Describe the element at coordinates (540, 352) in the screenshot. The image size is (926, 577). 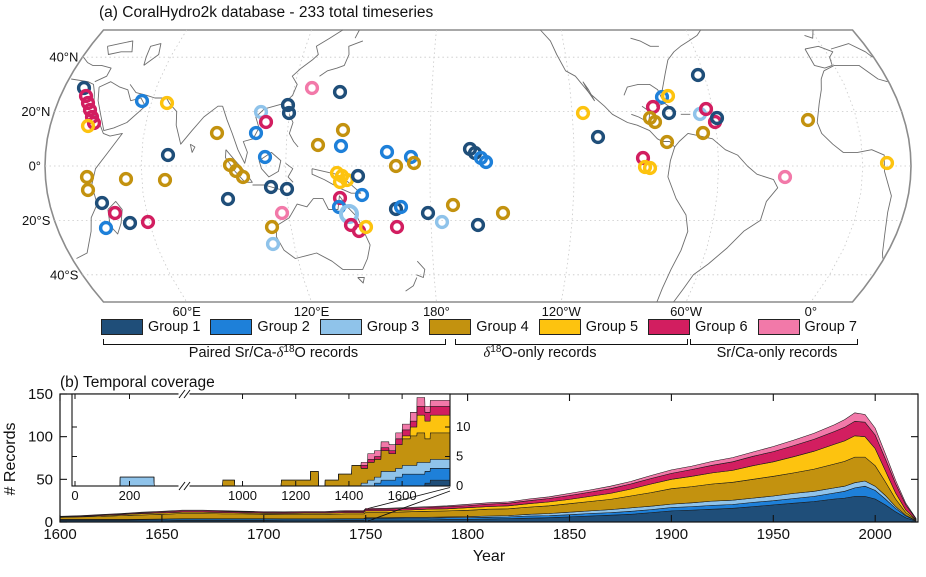
I see `legend-category-label-2: δ18O-only records` at that location.